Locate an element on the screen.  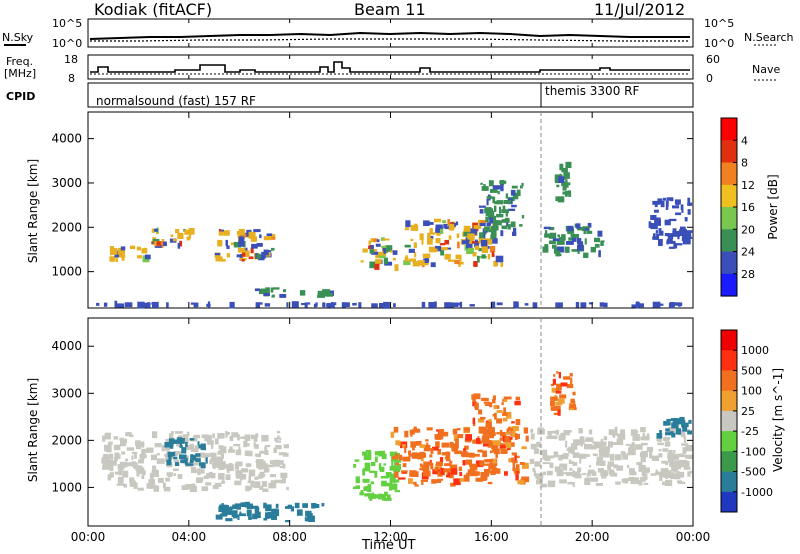
colorbar-tick-label: 24 is located at coordinates (748, 252).